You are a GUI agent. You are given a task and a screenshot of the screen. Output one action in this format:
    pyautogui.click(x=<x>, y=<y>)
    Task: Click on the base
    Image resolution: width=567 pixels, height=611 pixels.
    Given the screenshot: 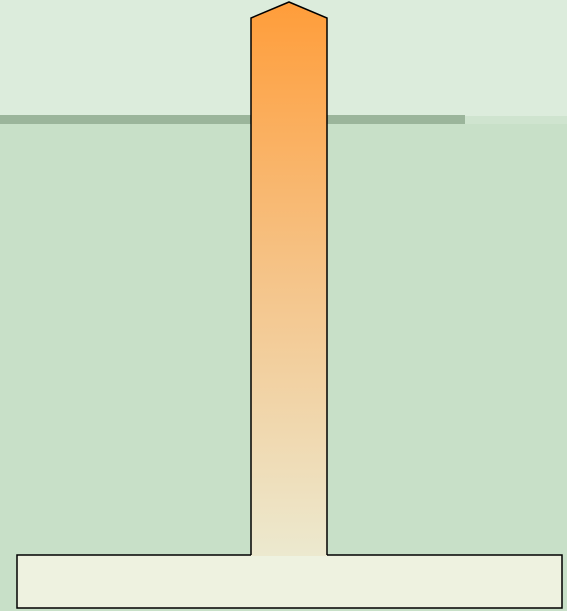 What is the action you would take?
    pyautogui.click(x=289, y=581)
    